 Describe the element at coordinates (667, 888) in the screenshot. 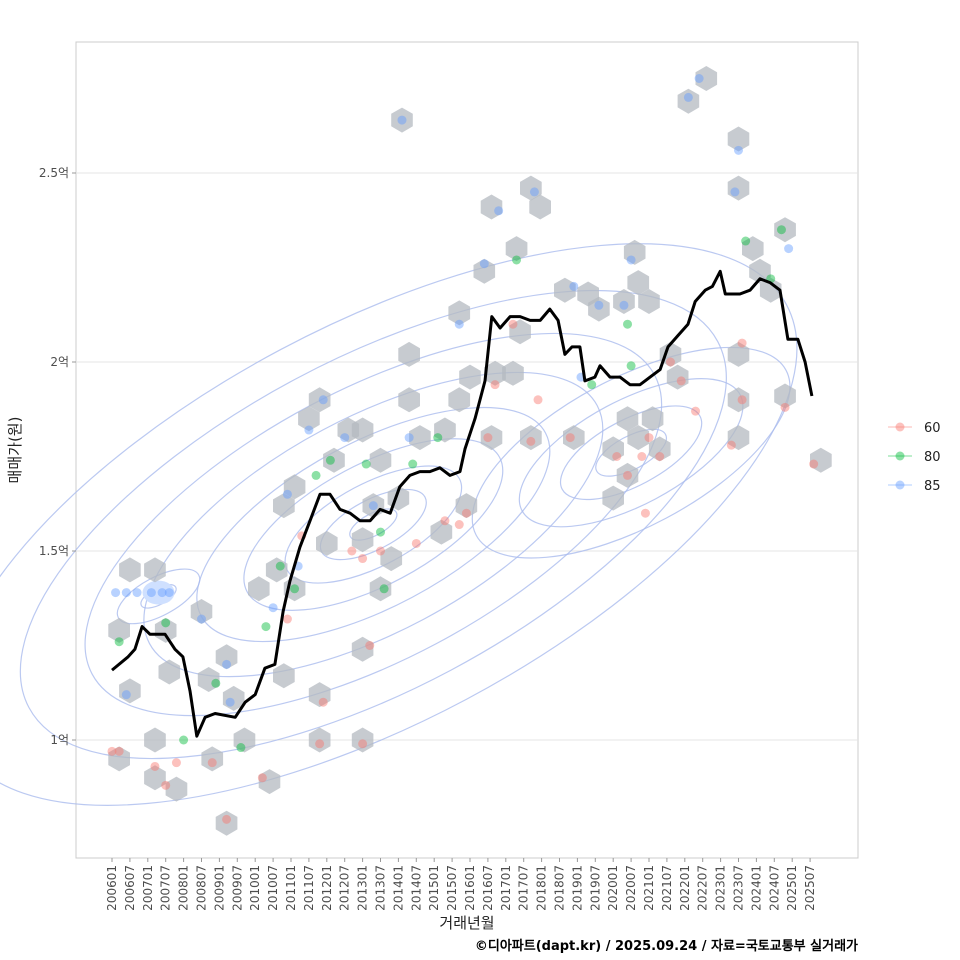

I see `x-tick-label: 202107` at that location.